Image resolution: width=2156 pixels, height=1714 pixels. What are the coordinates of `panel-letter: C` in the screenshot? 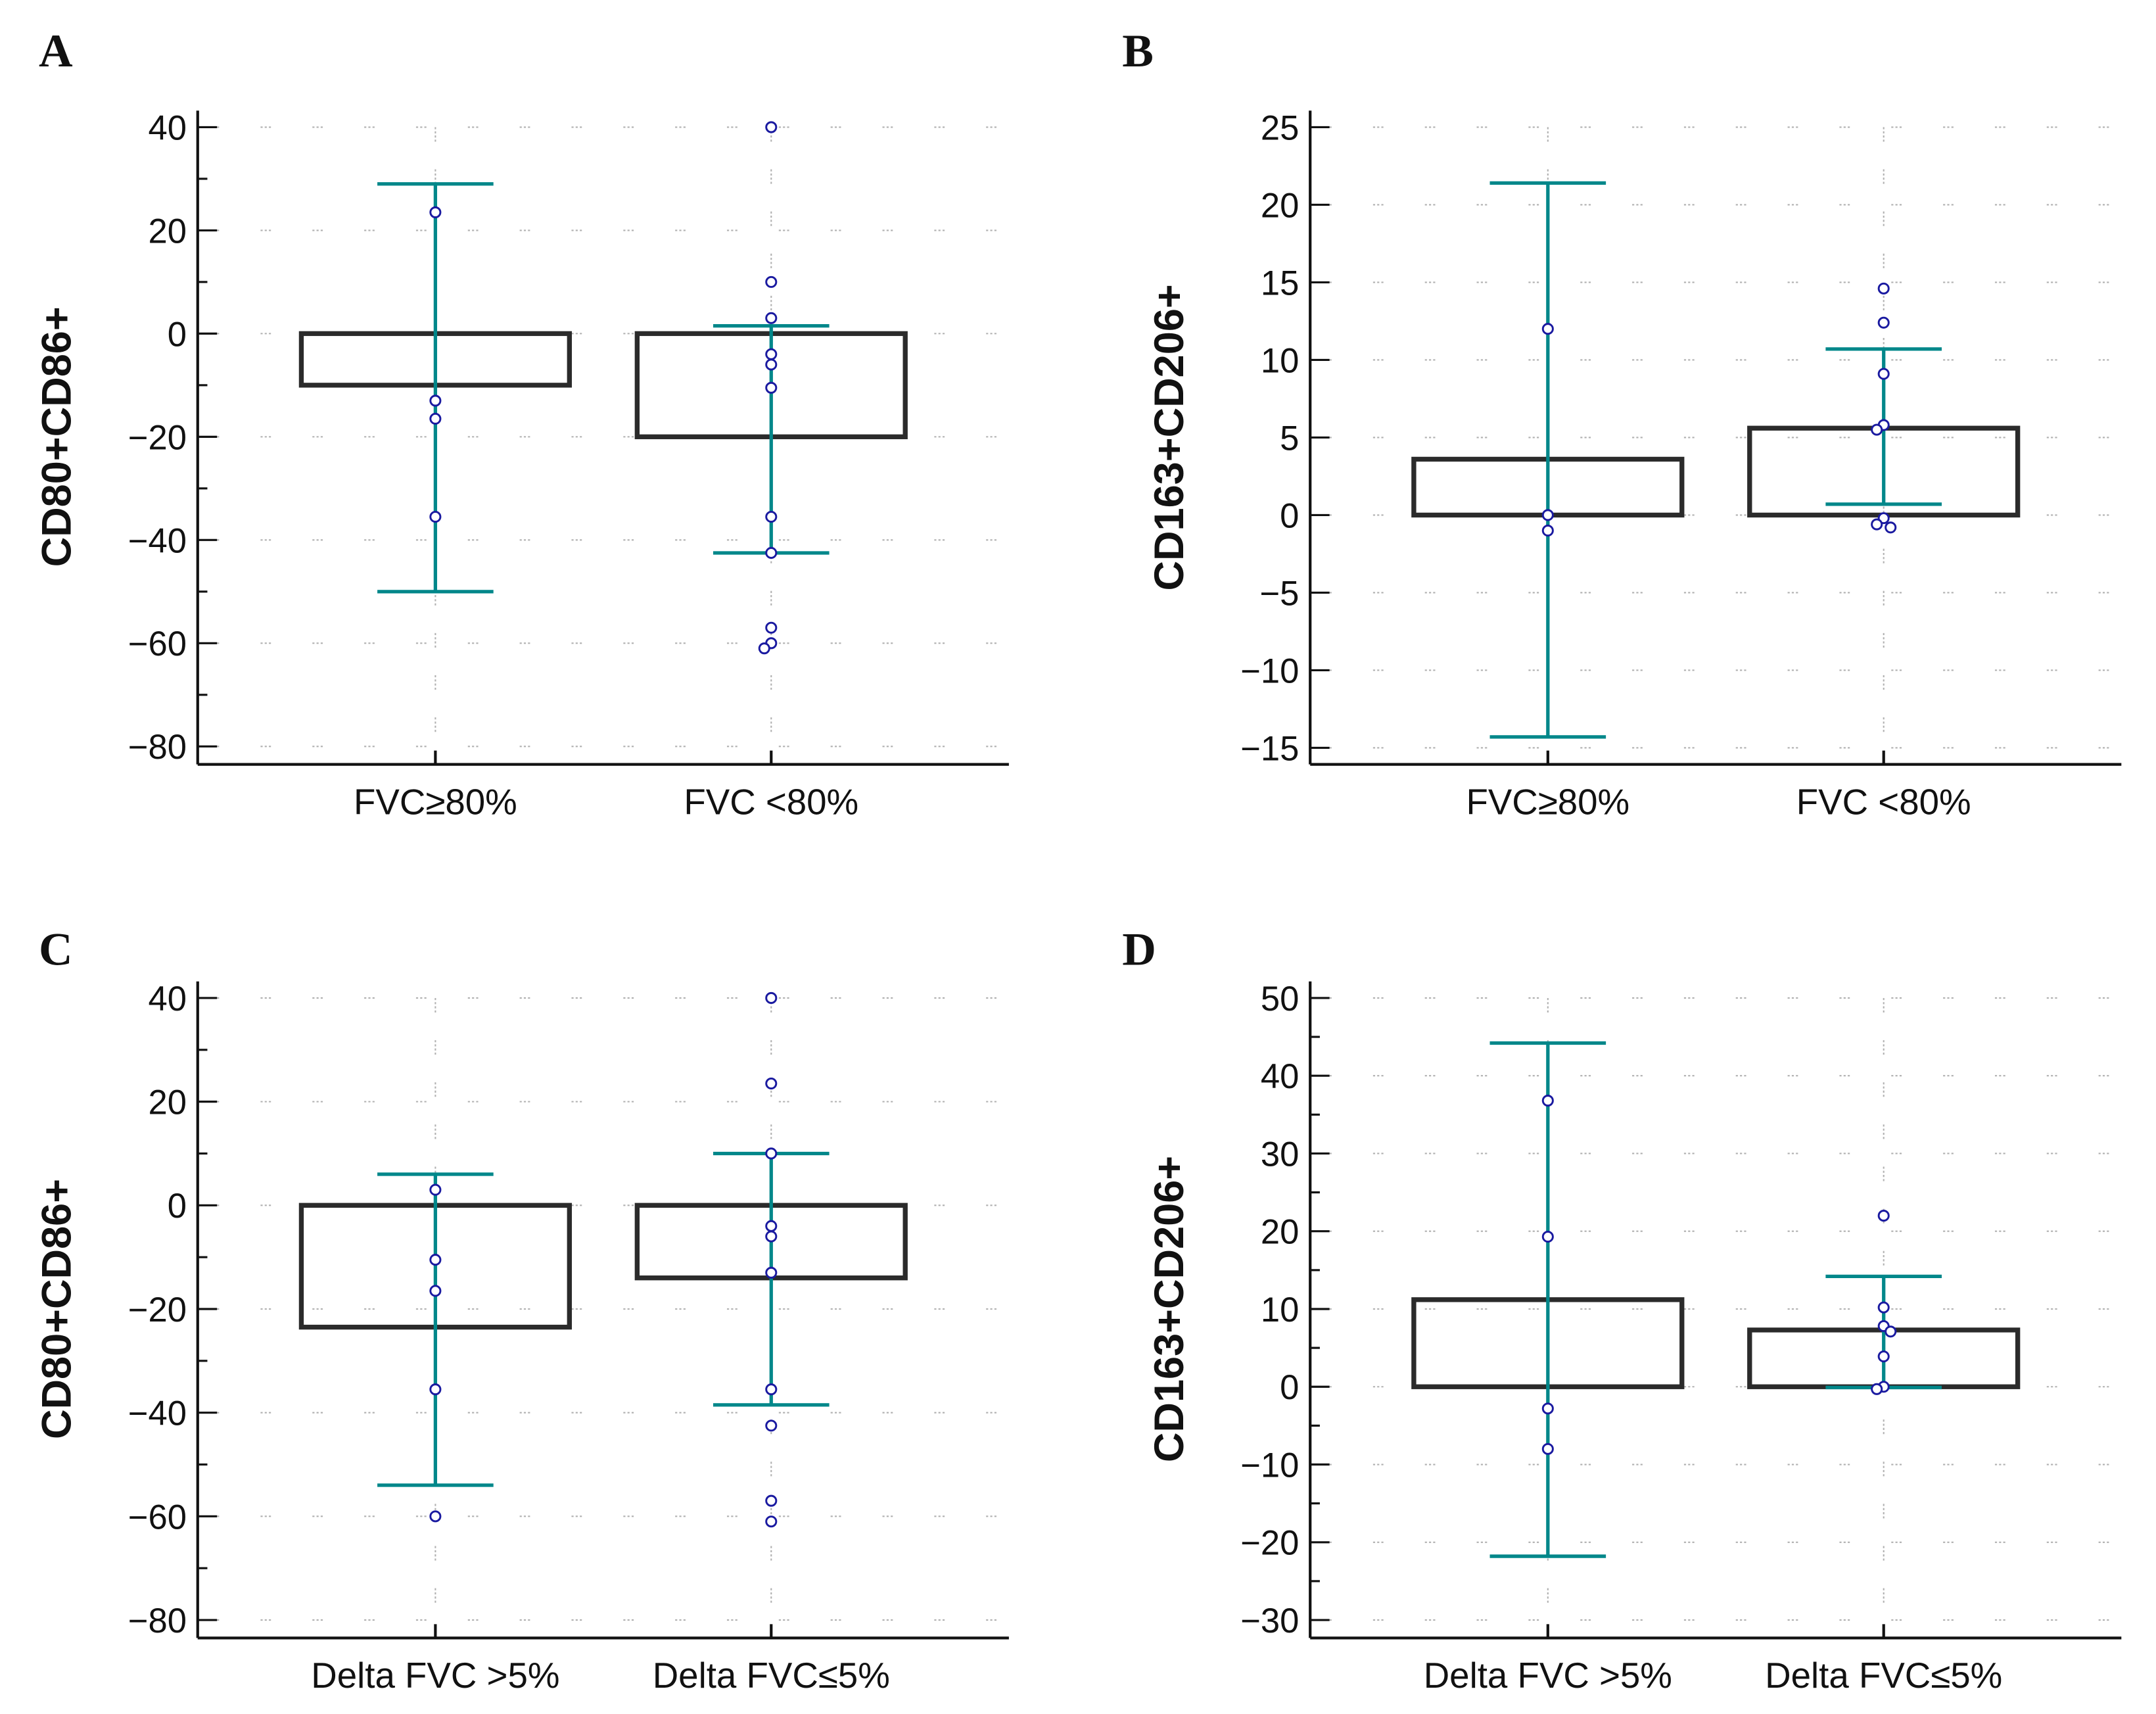 It's located at (56, 949).